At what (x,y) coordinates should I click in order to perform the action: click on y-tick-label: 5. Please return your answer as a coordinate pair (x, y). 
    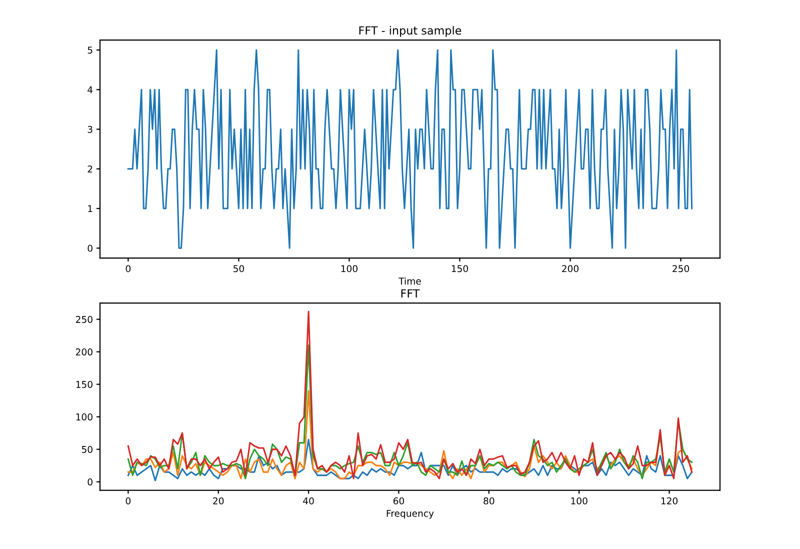
    Looking at the image, I should click on (90, 50).